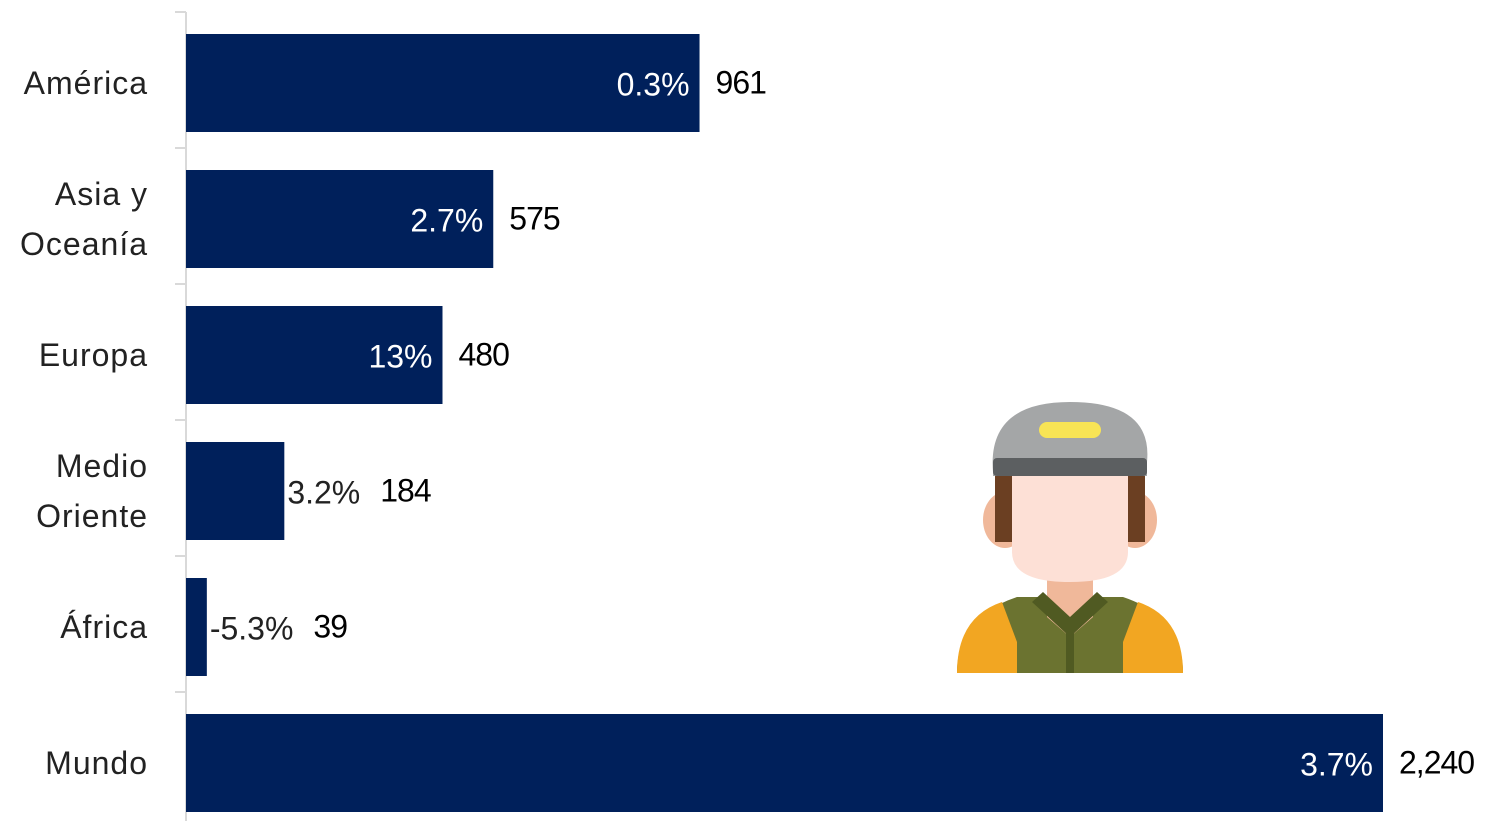  I want to click on category-label: Asia y Oceanía, so click(84, 219).